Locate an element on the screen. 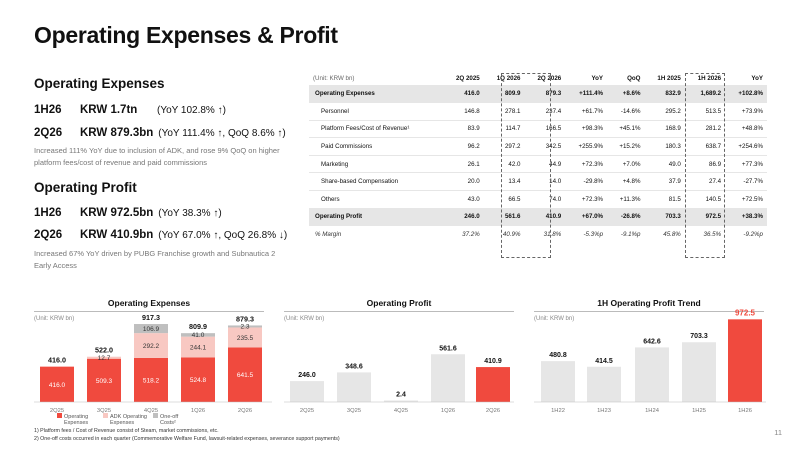 The image size is (800, 450). table-cell: 49.0 is located at coordinates (664, 164).